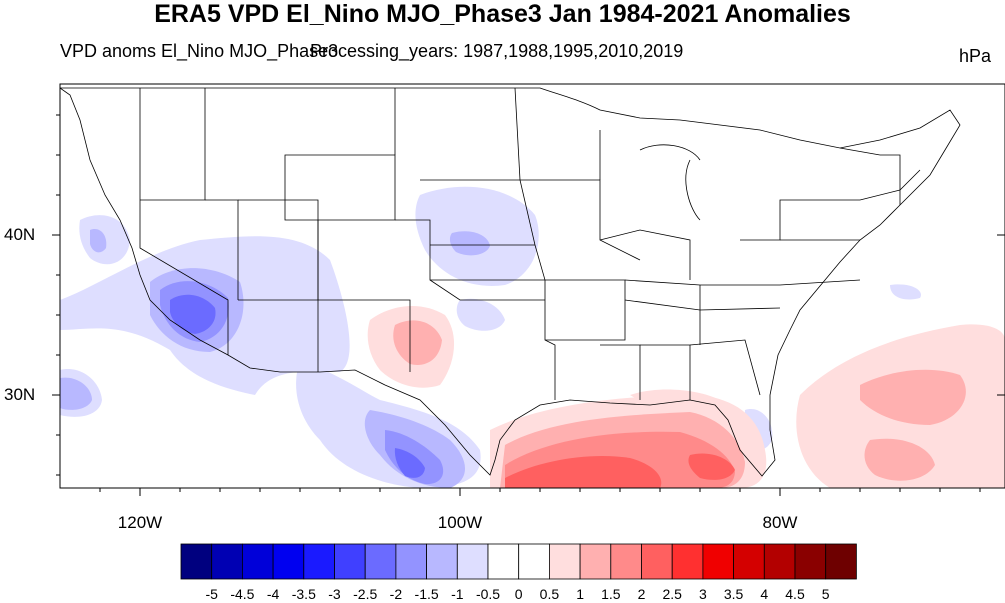 The image size is (1005, 603). I want to click on colorbar-tick-label: 0.5, so click(549, 594).